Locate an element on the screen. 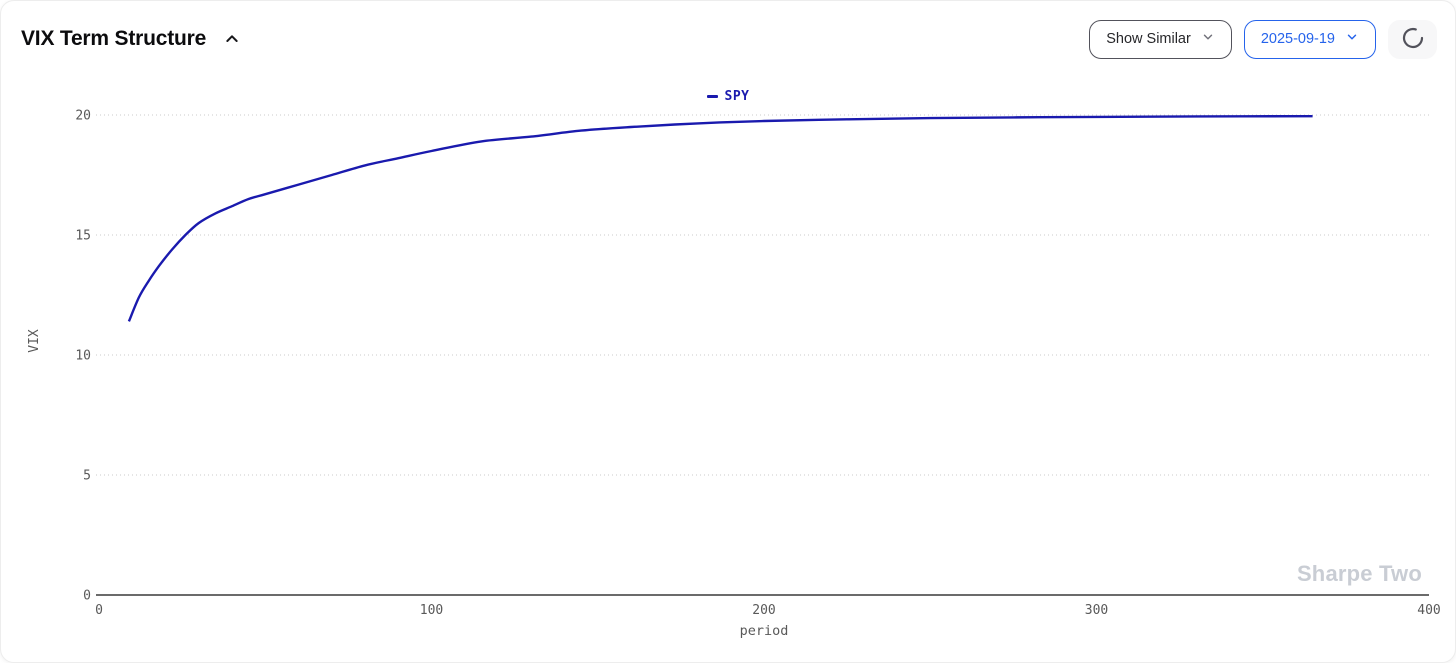 This screenshot has width=1456, height=663. y-tick-label: 10 is located at coordinates (83, 356).